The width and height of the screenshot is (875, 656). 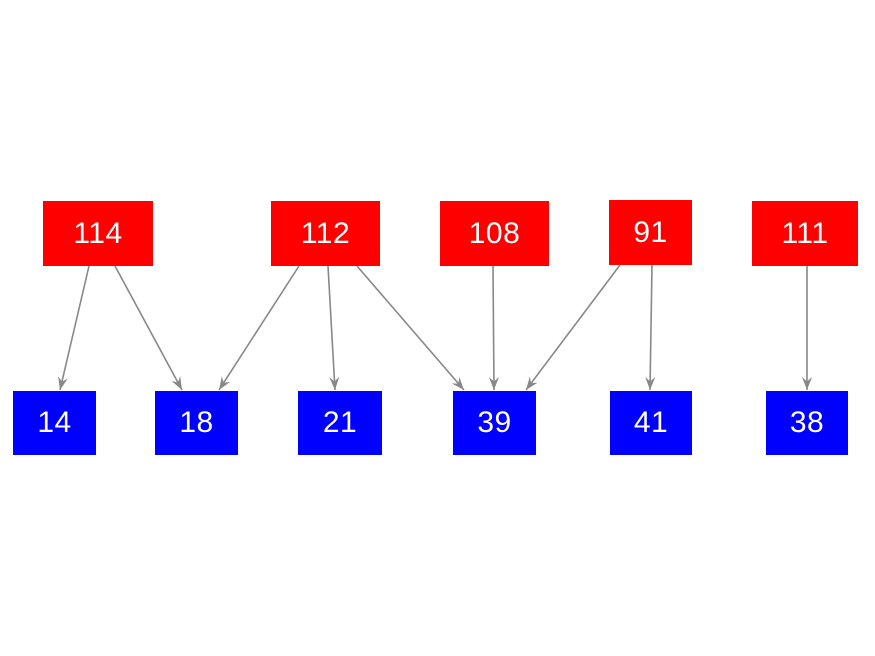 I want to click on node-108-label: 108, so click(x=494, y=233).